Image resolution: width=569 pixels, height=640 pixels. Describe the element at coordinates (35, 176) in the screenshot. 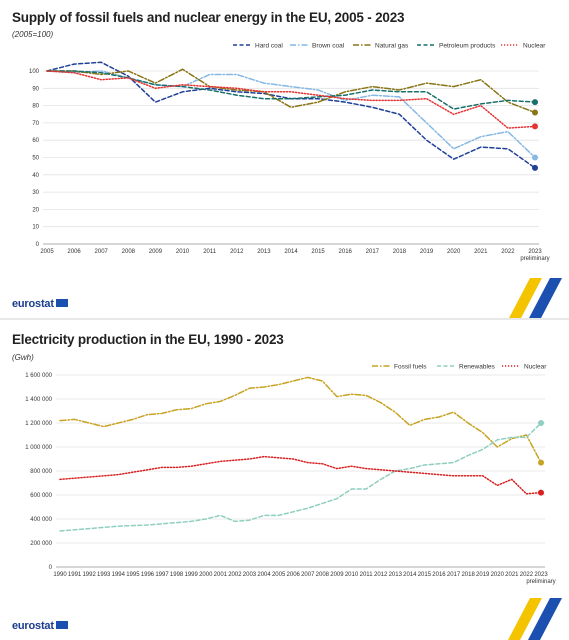

I see `y-tick-label: 40` at that location.